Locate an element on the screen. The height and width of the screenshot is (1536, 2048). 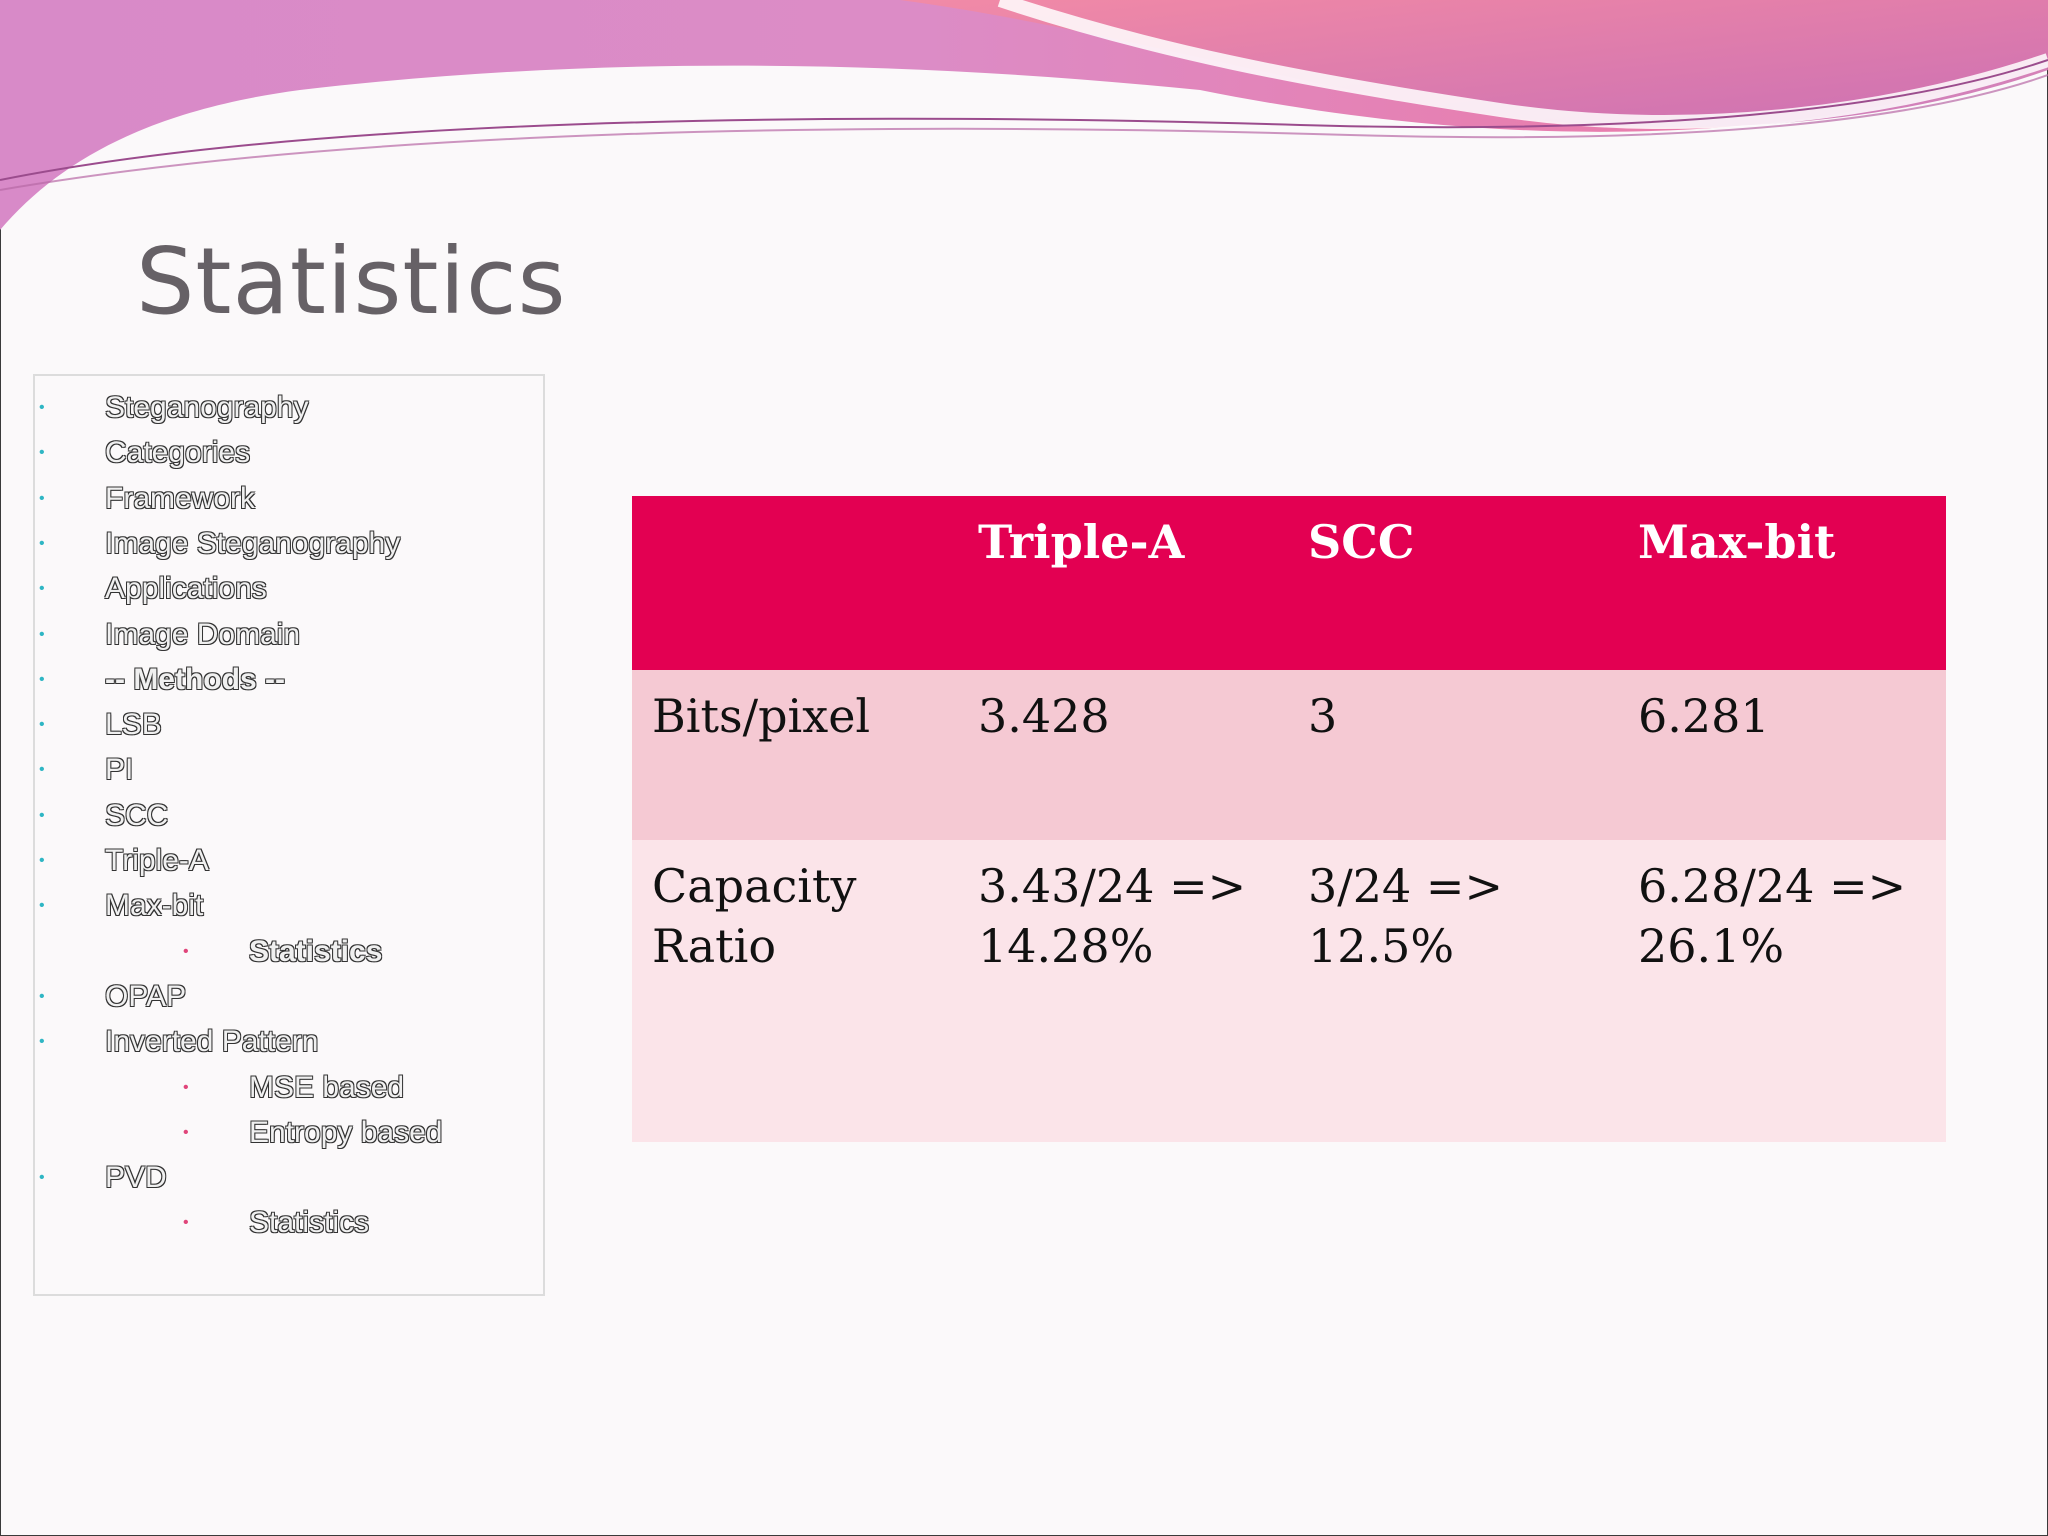
toc-item-label: MSE based is located at coordinates (327, 1087).